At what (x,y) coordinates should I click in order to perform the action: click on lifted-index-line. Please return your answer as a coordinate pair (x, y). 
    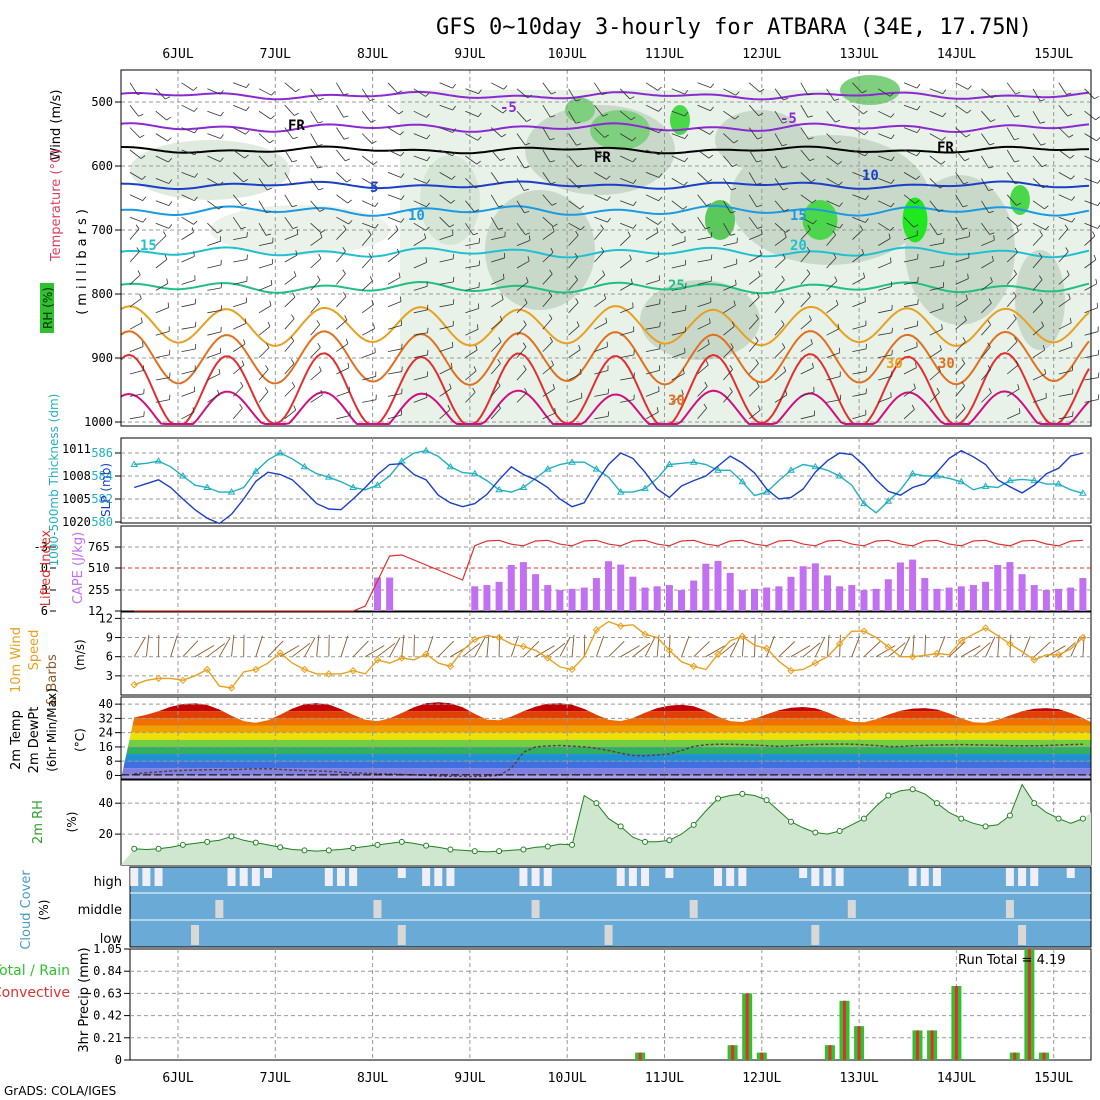
    Looking at the image, I should click on (608, 575).